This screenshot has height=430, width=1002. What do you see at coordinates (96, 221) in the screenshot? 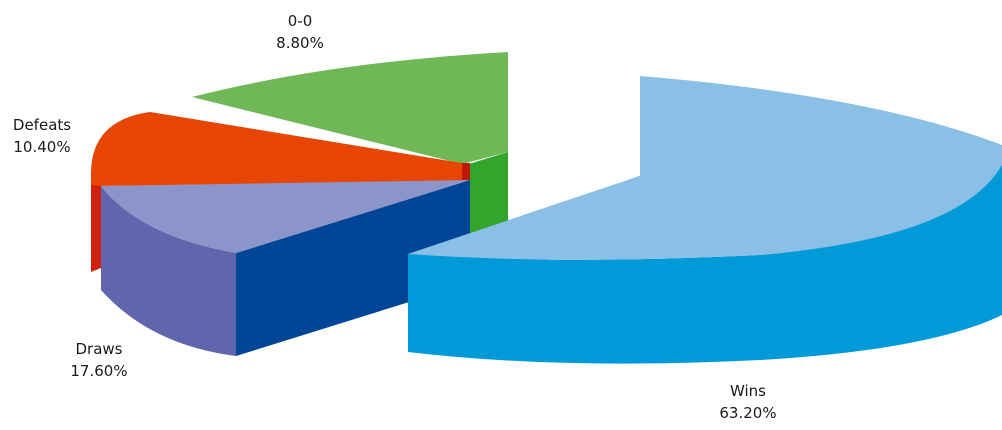
I see `slice-defeats-side-front` at bounding box center [96, 221].